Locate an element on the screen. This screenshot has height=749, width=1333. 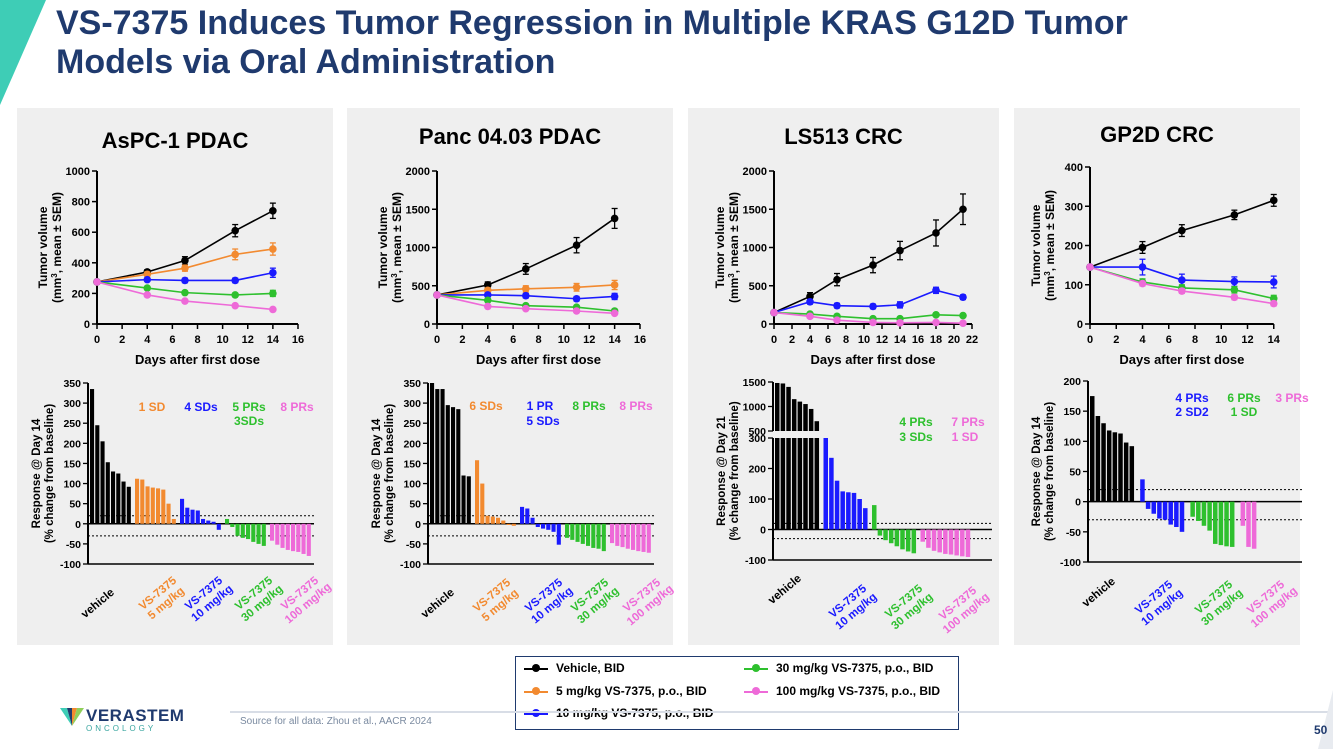
y-axis-label-line-2-end: , mean ± SEM) is located at coordinates (734, 232).